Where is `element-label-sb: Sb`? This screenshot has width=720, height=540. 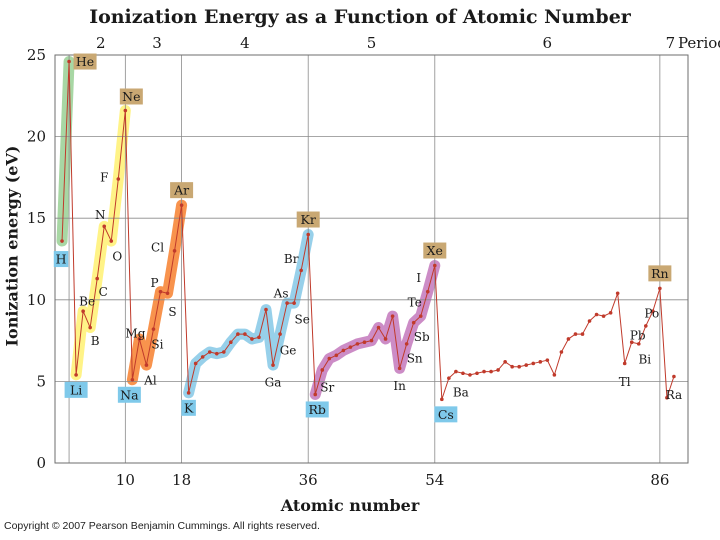
element-label-sb: Sb is located at coordinates (422, 337).